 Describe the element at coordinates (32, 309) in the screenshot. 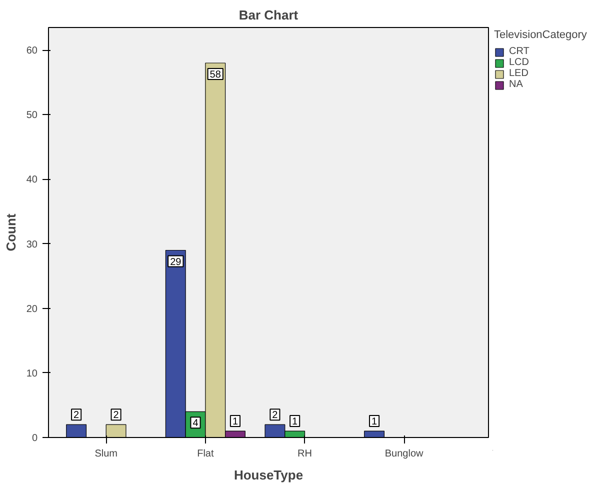

I see `y-tick-label: 20` at that location.